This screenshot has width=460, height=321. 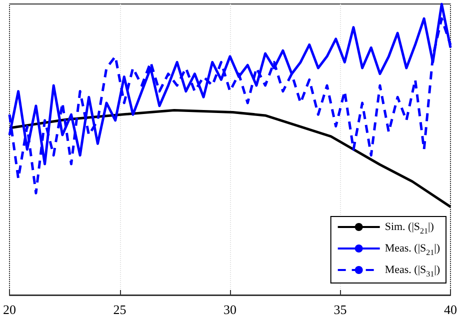 What do you see at coordinates (230, 309) in the screenshot?
I see `x-tick-label: 30` at bounding box center [230, 309].